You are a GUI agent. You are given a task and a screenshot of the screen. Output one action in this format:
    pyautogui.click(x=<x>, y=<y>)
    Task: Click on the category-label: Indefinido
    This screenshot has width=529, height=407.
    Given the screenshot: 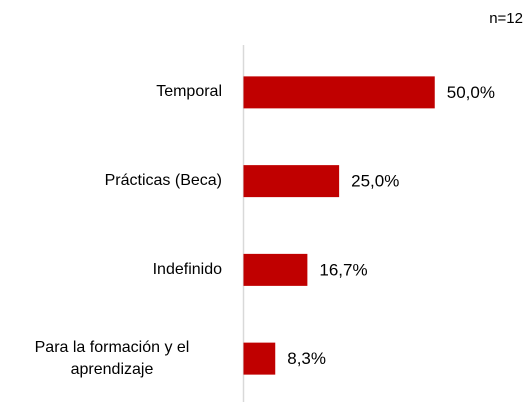 What is the action you would take?
    pyautogui.click(x=187, y=269)
    